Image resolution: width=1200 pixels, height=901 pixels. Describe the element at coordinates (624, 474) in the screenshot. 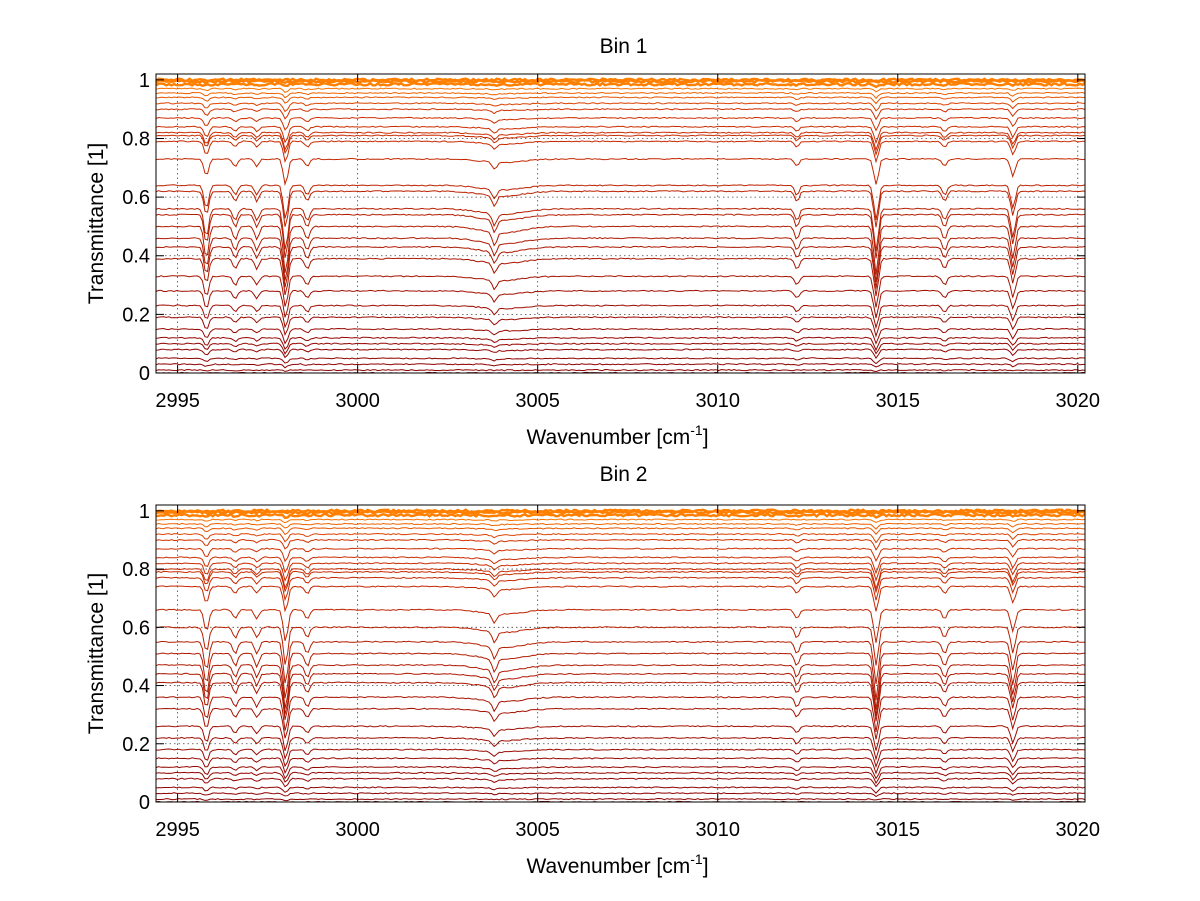

I see `chart-title: Bin 2` at that location.